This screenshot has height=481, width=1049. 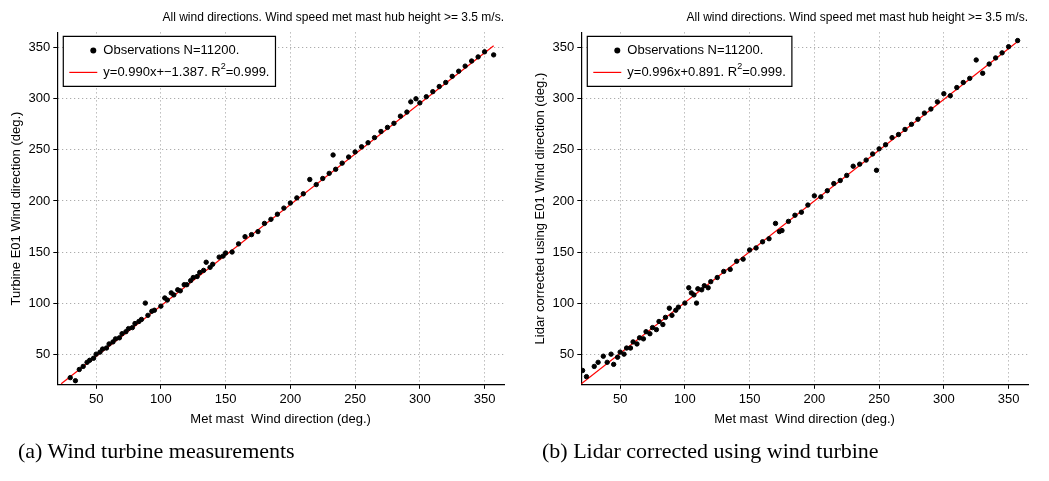 I want to click on text: (b) Lidar corrected using wind turbine, so click(x=710, y=451).